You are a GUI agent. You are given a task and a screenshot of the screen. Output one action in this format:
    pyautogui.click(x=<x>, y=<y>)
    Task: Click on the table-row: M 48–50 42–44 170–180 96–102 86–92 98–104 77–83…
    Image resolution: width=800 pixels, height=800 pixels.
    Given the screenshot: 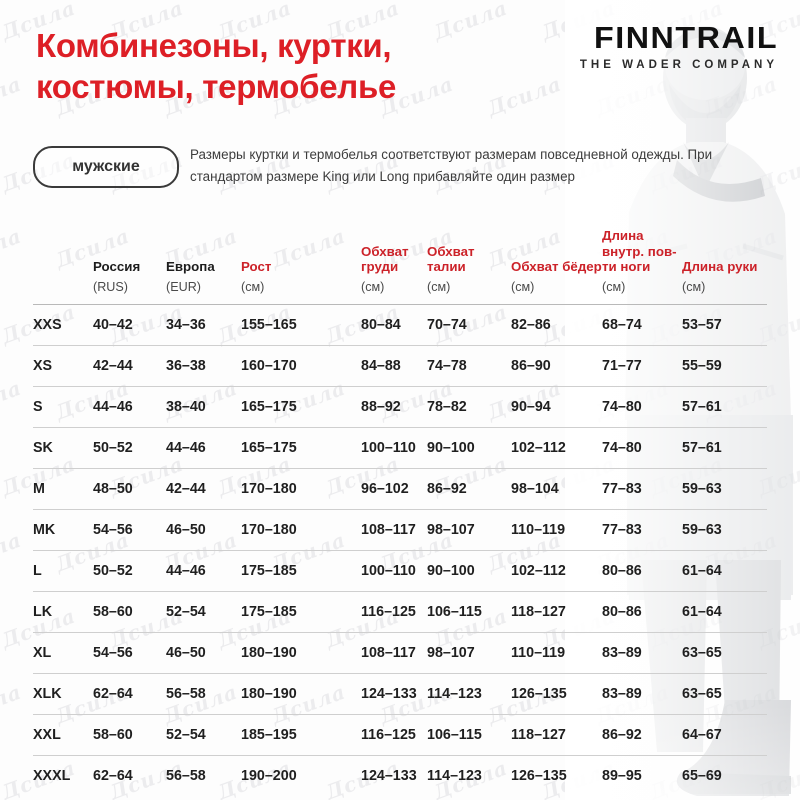 What is the action you would take?
    pyautogui.click(x=400, y=489)
    